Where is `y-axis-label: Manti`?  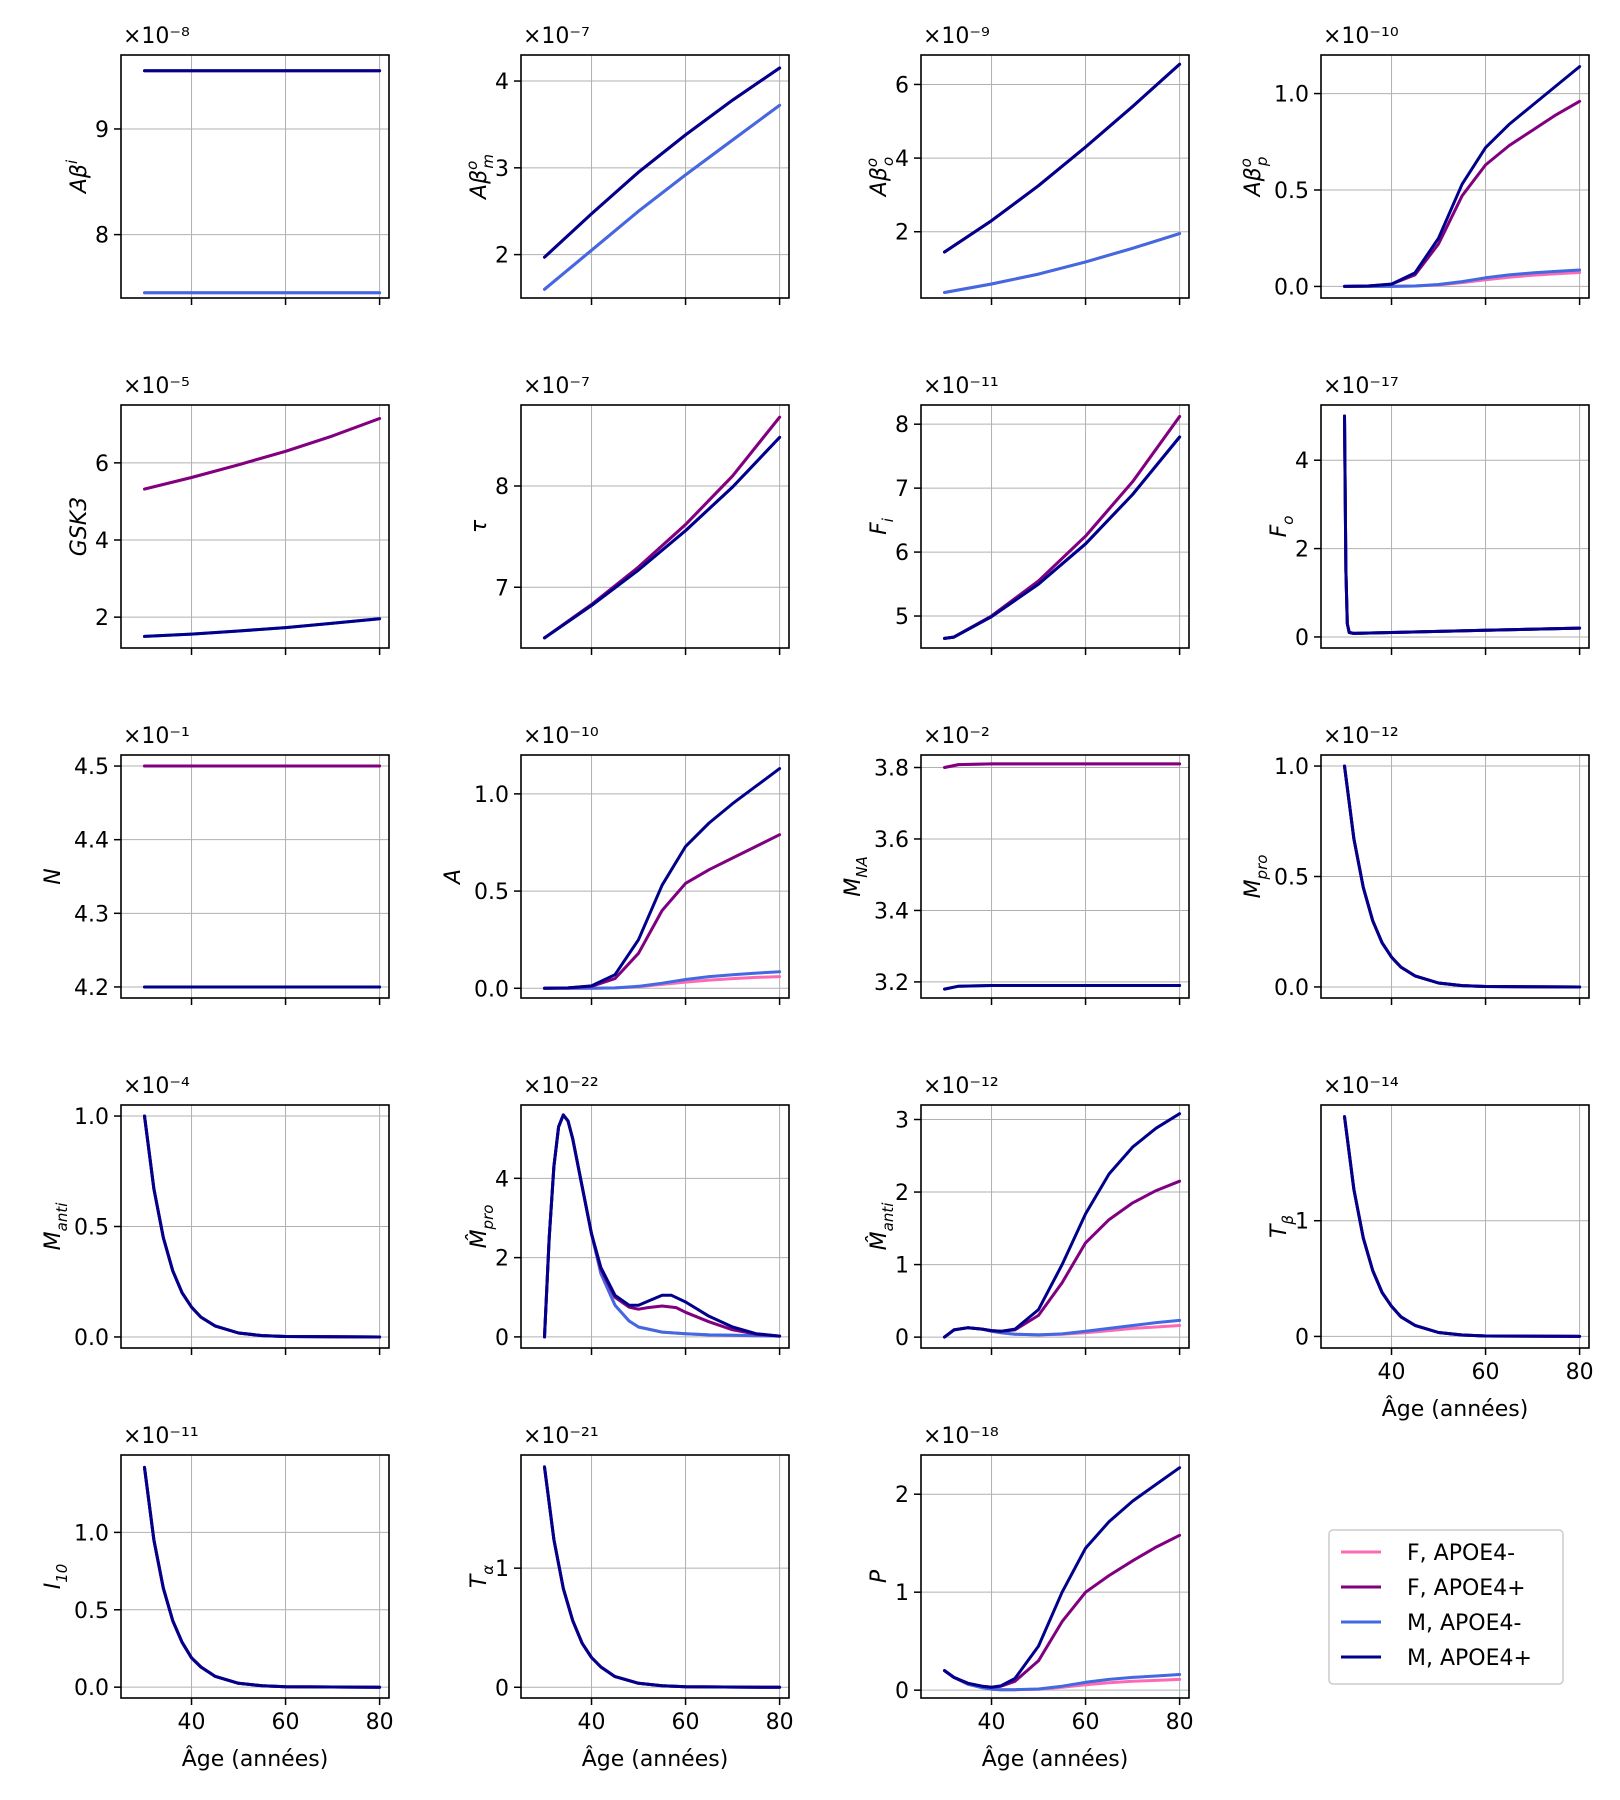
y-axis-label: Manti is located at coordinates (56, 1226).